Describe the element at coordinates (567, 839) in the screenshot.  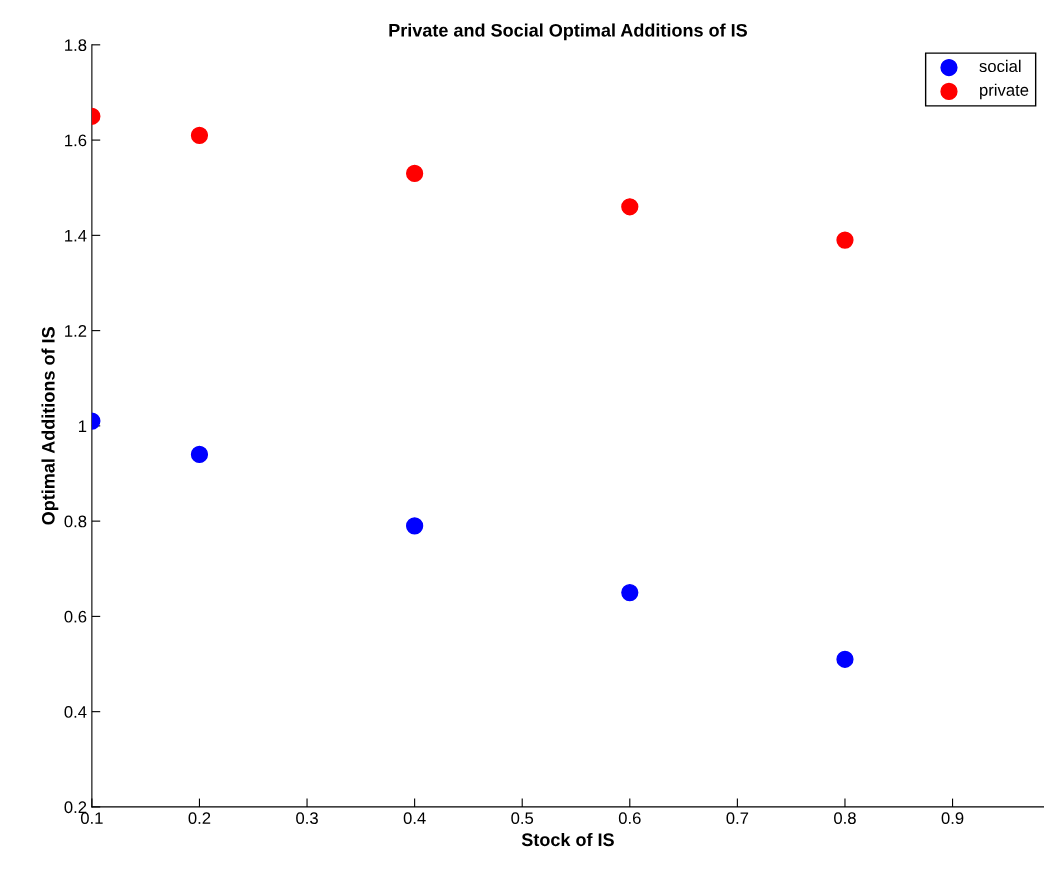
I see `x-axis-title: Stock of IS` at that location.